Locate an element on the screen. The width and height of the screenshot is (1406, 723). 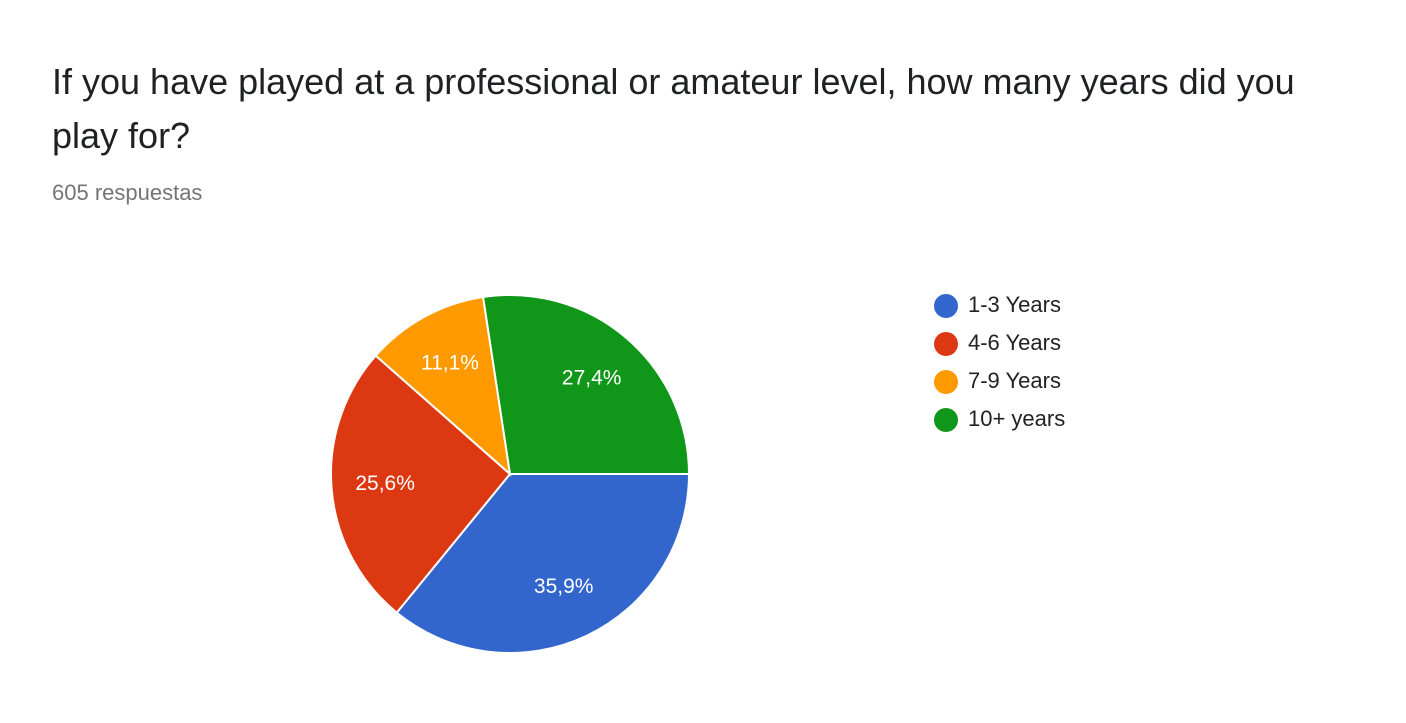
slice-label: 35,9% is located at coordinates (564, 586).